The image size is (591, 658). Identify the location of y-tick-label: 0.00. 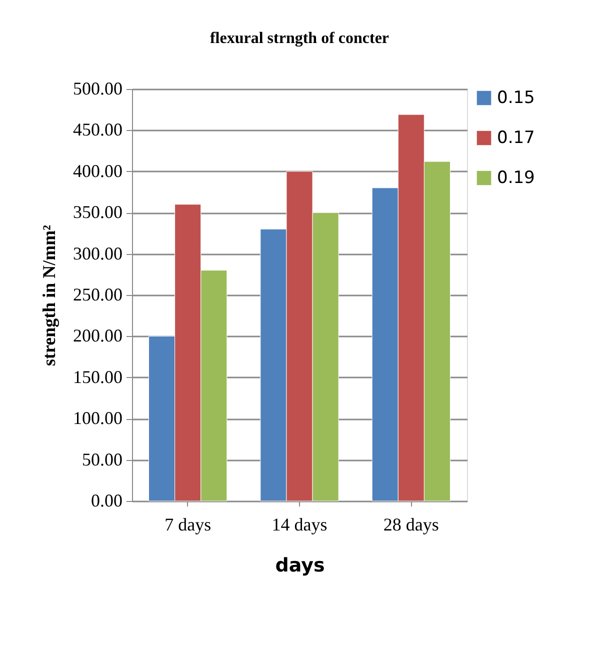
(106, 500).